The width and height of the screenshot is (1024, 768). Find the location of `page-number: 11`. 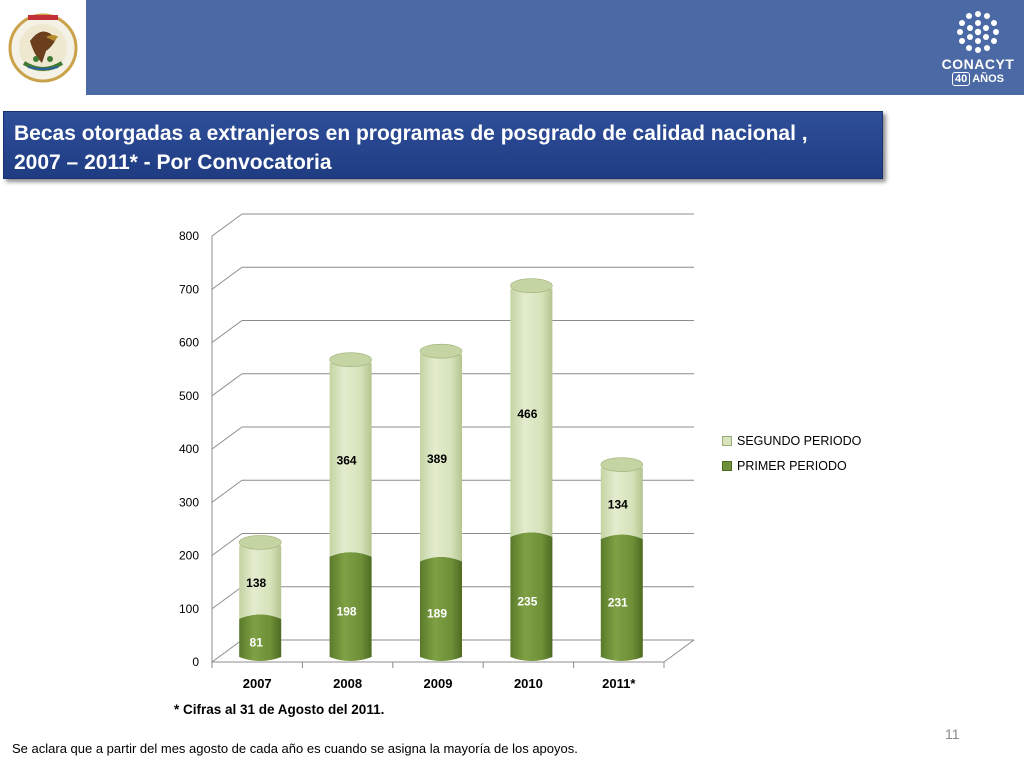

page-number: 11 is located at coordinates (952, 734).